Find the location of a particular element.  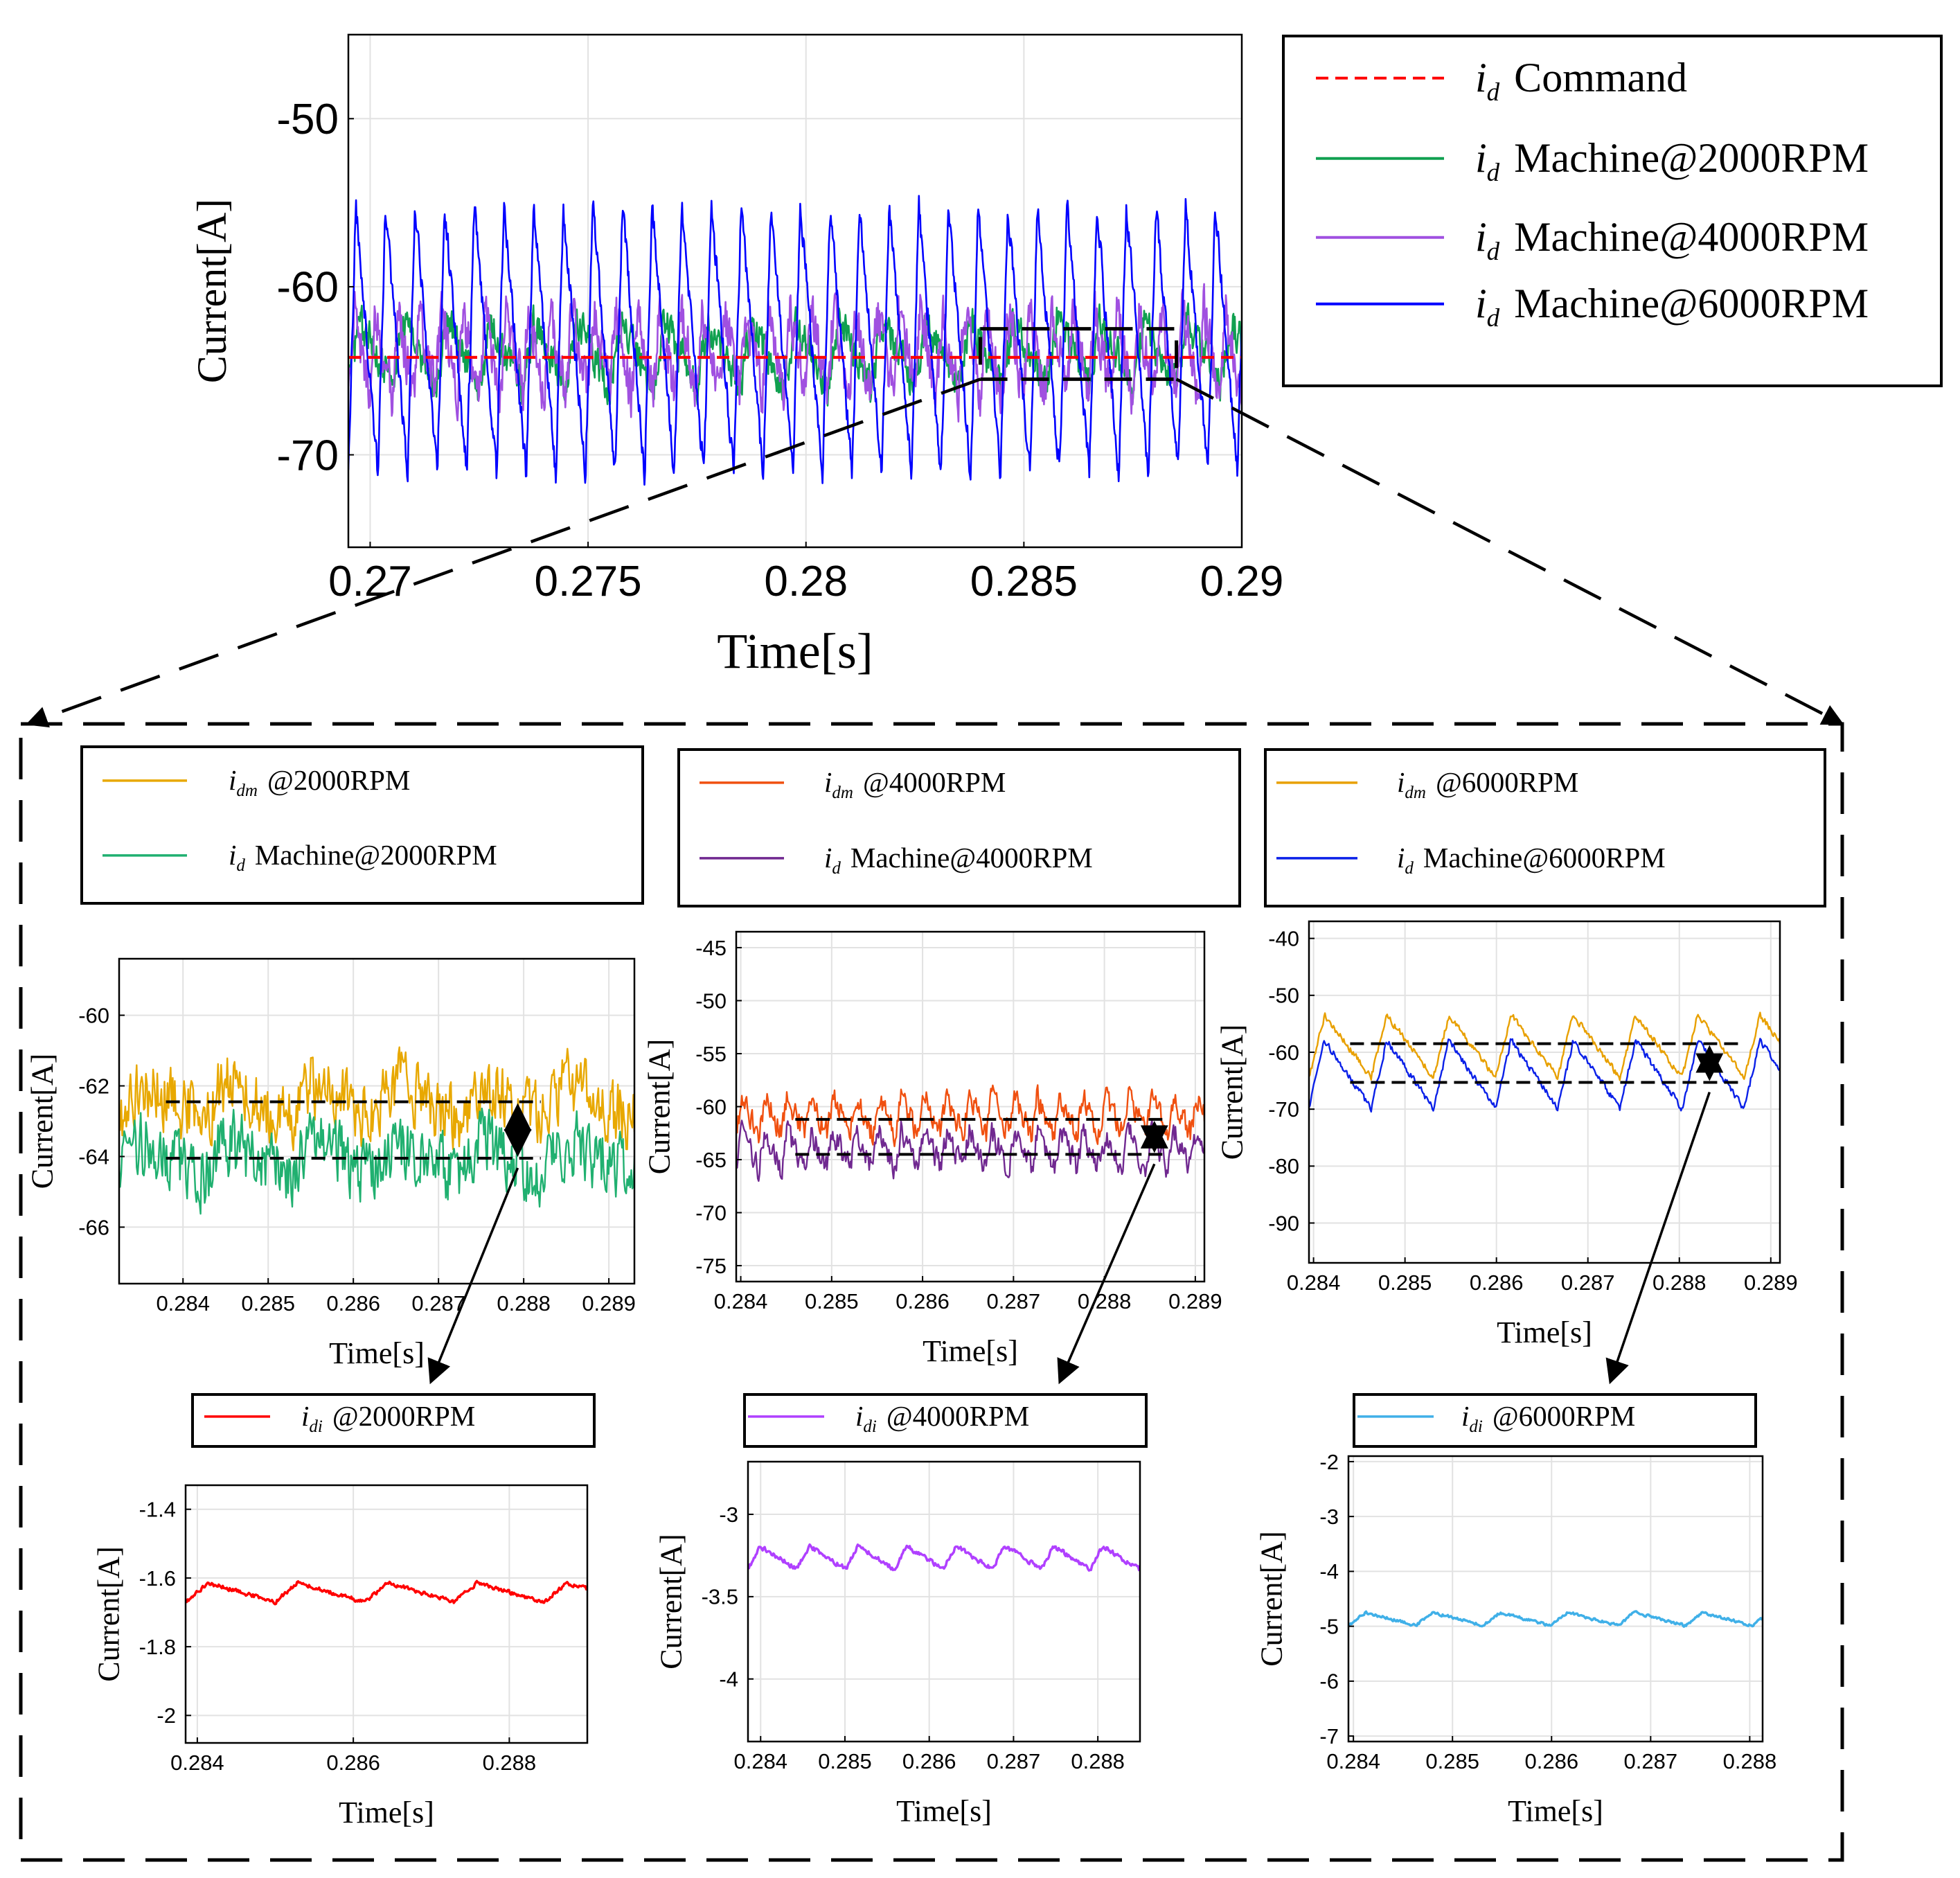

y-tick-label: -80 is located at coordinates (1284, 1166).